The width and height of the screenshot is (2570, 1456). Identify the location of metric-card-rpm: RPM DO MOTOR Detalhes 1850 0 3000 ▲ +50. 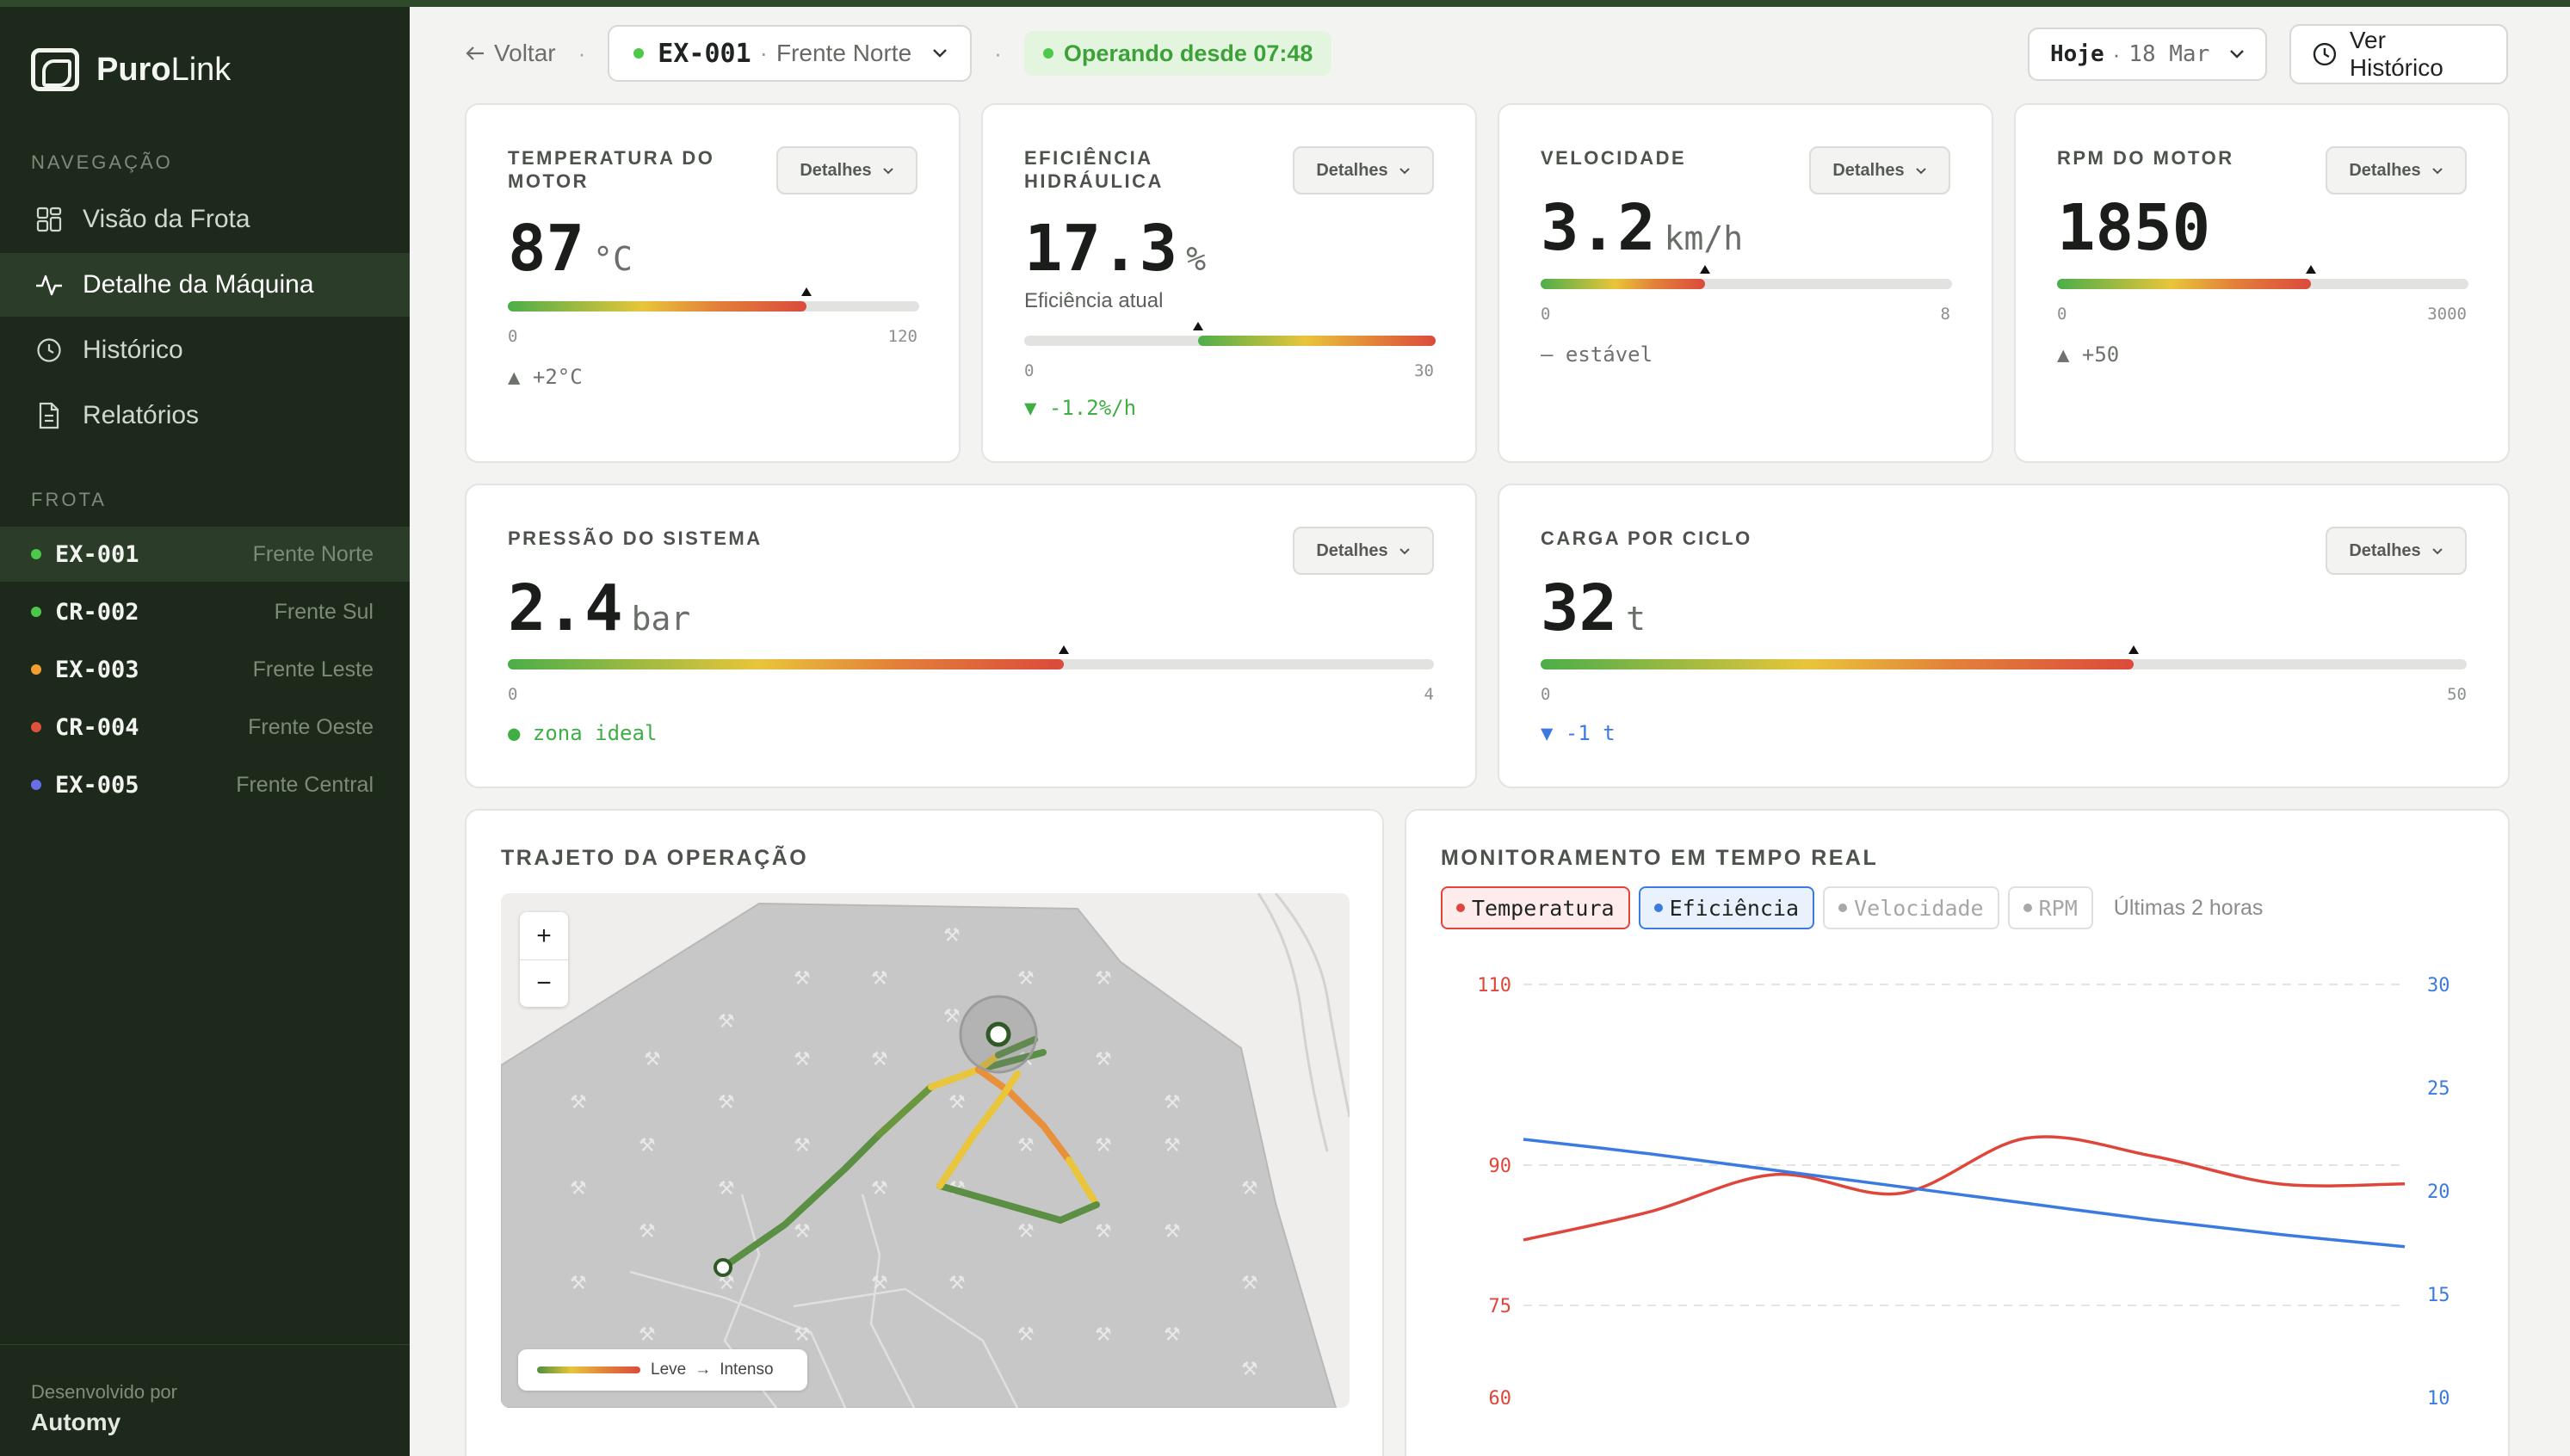
(2262, 283).